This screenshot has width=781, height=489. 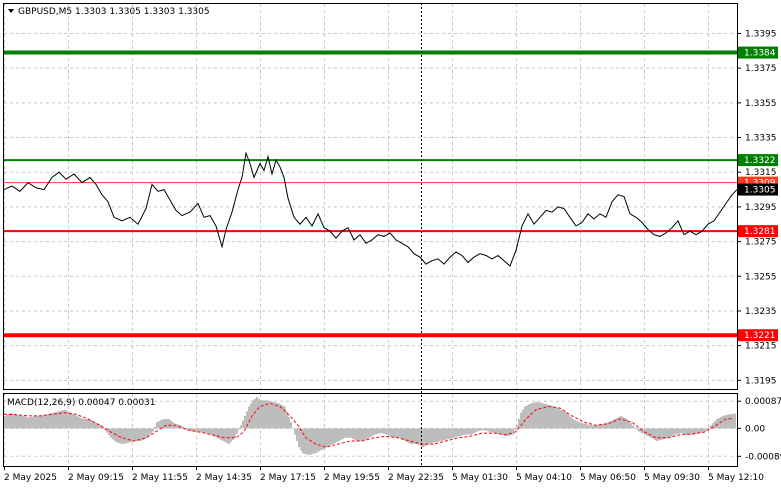 What do you see at coordinates (370, 430) in the screenshot?
I see `macd-panel-frame` at bounding box center [370, 430].